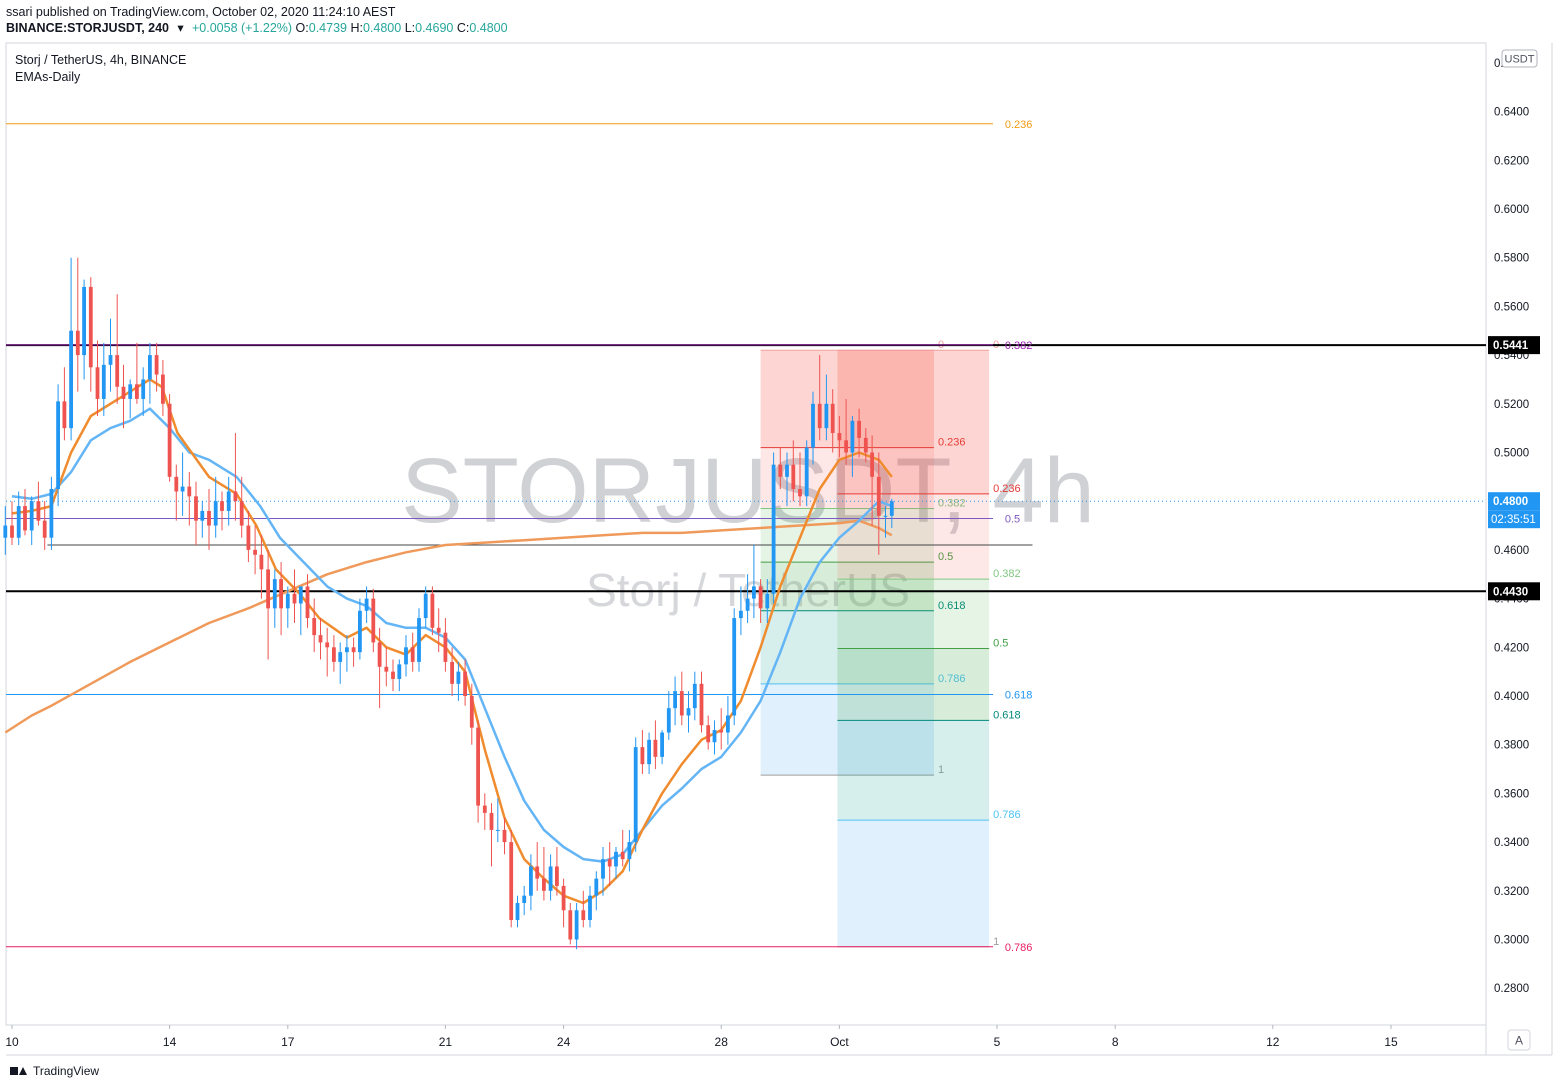  What do you see at coordinates (19, 1071) in the screenshot?
I see `tradingview-logo-icon` at bounding box center [19, 1071].